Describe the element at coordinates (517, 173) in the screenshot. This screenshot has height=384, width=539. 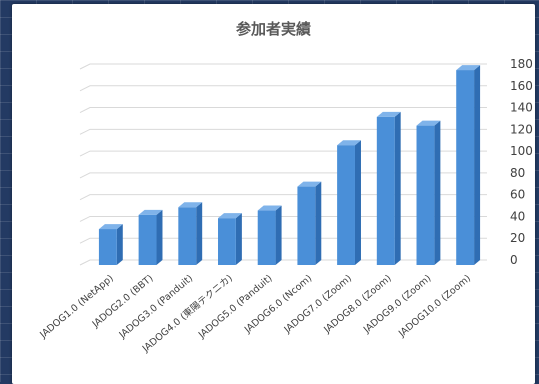
I see `y-tick-label: 80` at that location.